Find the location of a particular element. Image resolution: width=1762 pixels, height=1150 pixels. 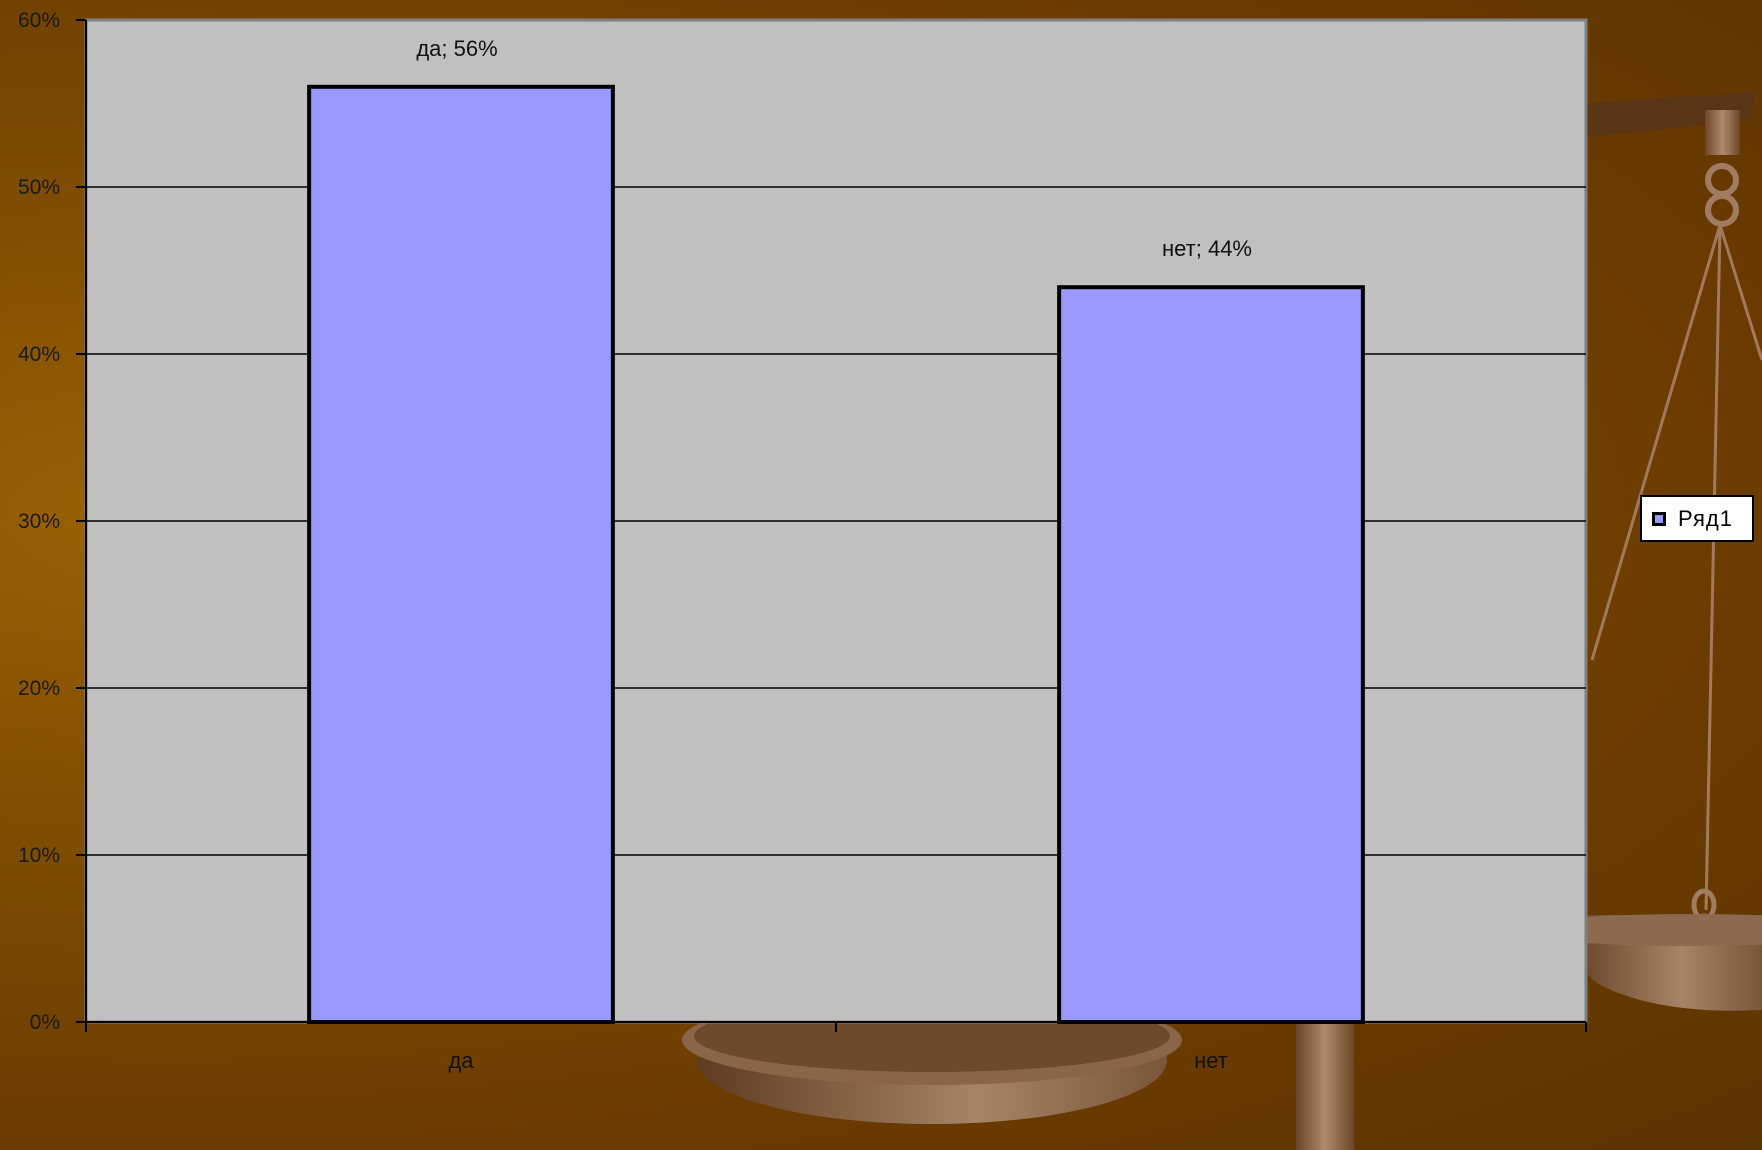

y-tick-label: 40% is located at coordinates (39, 354).